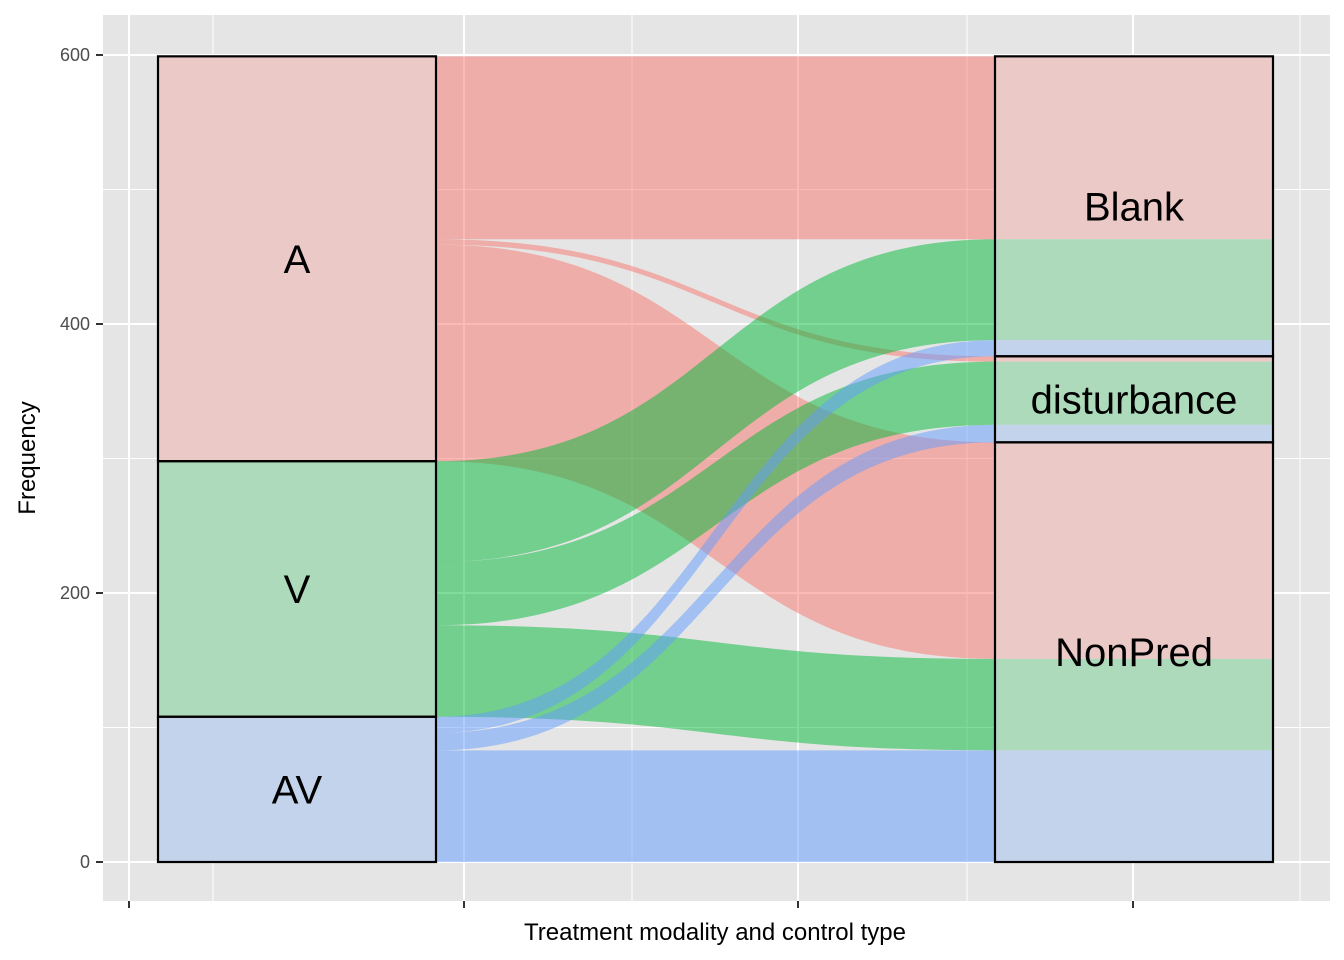  What do you see at coordinates (1134, 148) in the screenshot?
I see `stratum-right-segment-a-blank` at bounding box center [1134, 148].